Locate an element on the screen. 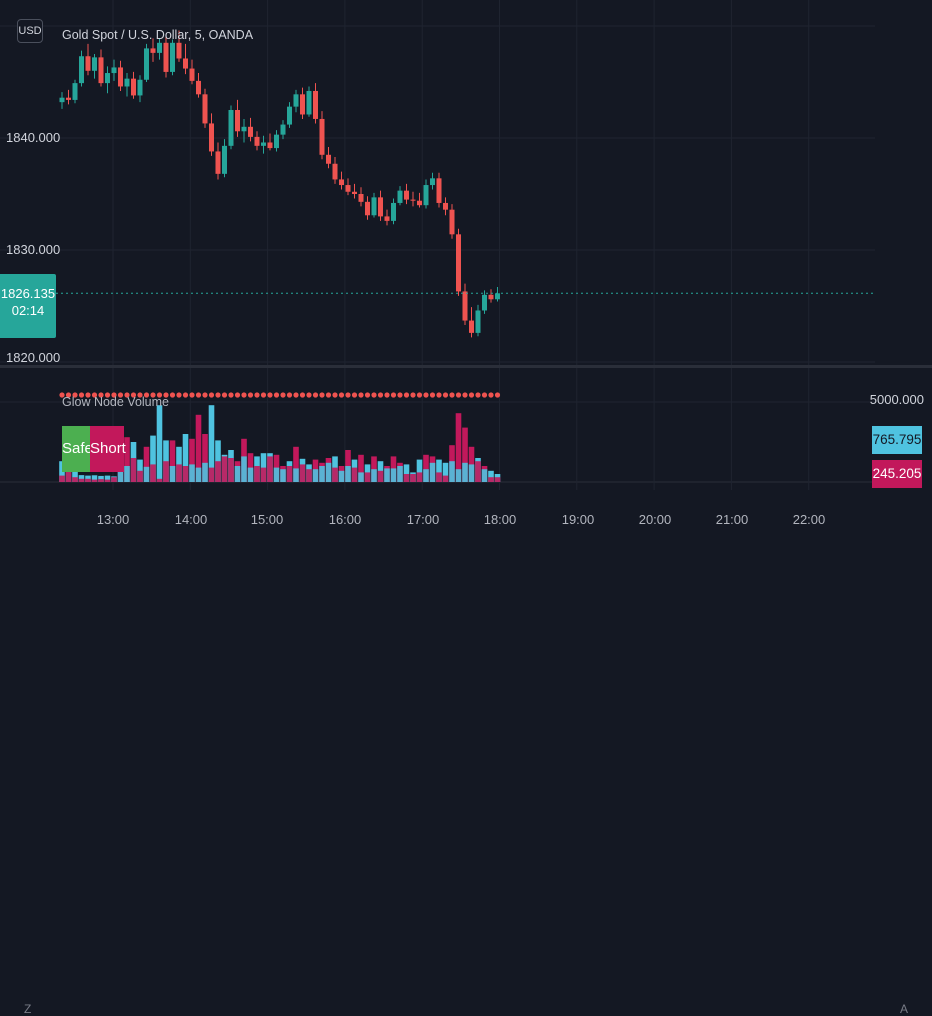 The image size is (932, 1016). pane-separator is located at coordinates (466, 366).